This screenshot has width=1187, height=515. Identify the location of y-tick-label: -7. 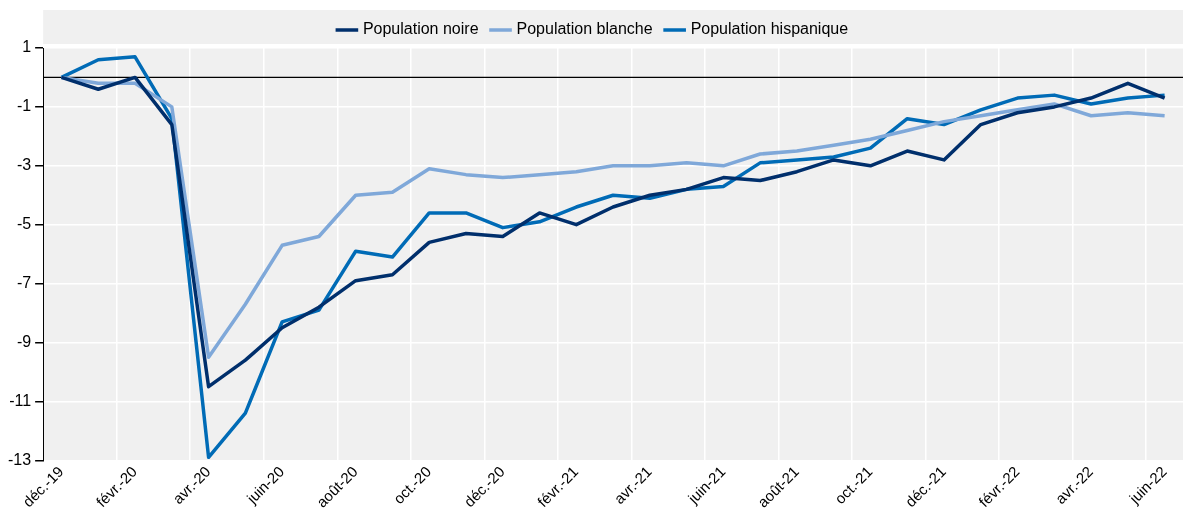
(24, 283).